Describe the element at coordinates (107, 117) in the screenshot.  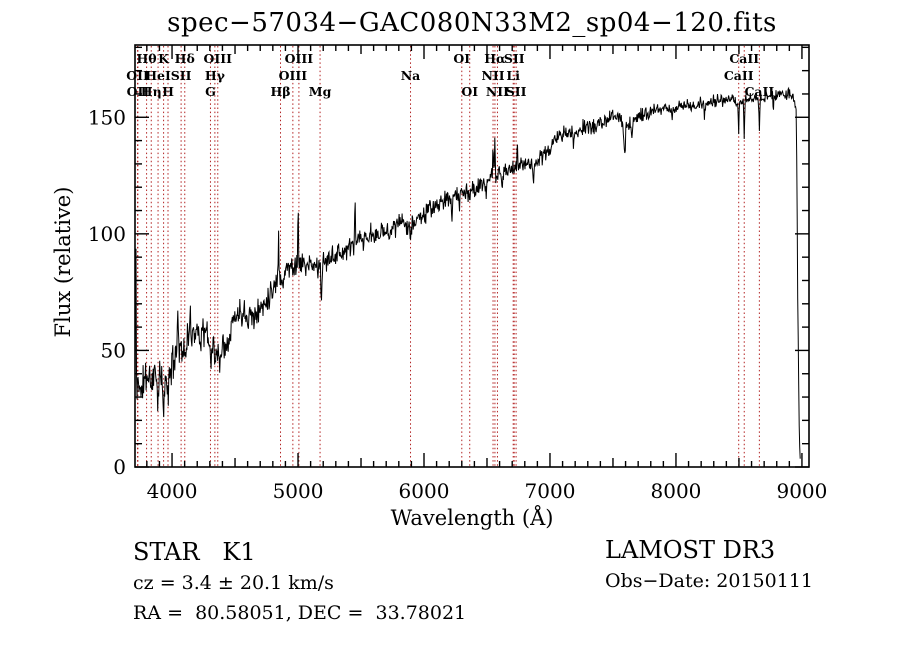
I see `y-tick-label: 150` at that location.